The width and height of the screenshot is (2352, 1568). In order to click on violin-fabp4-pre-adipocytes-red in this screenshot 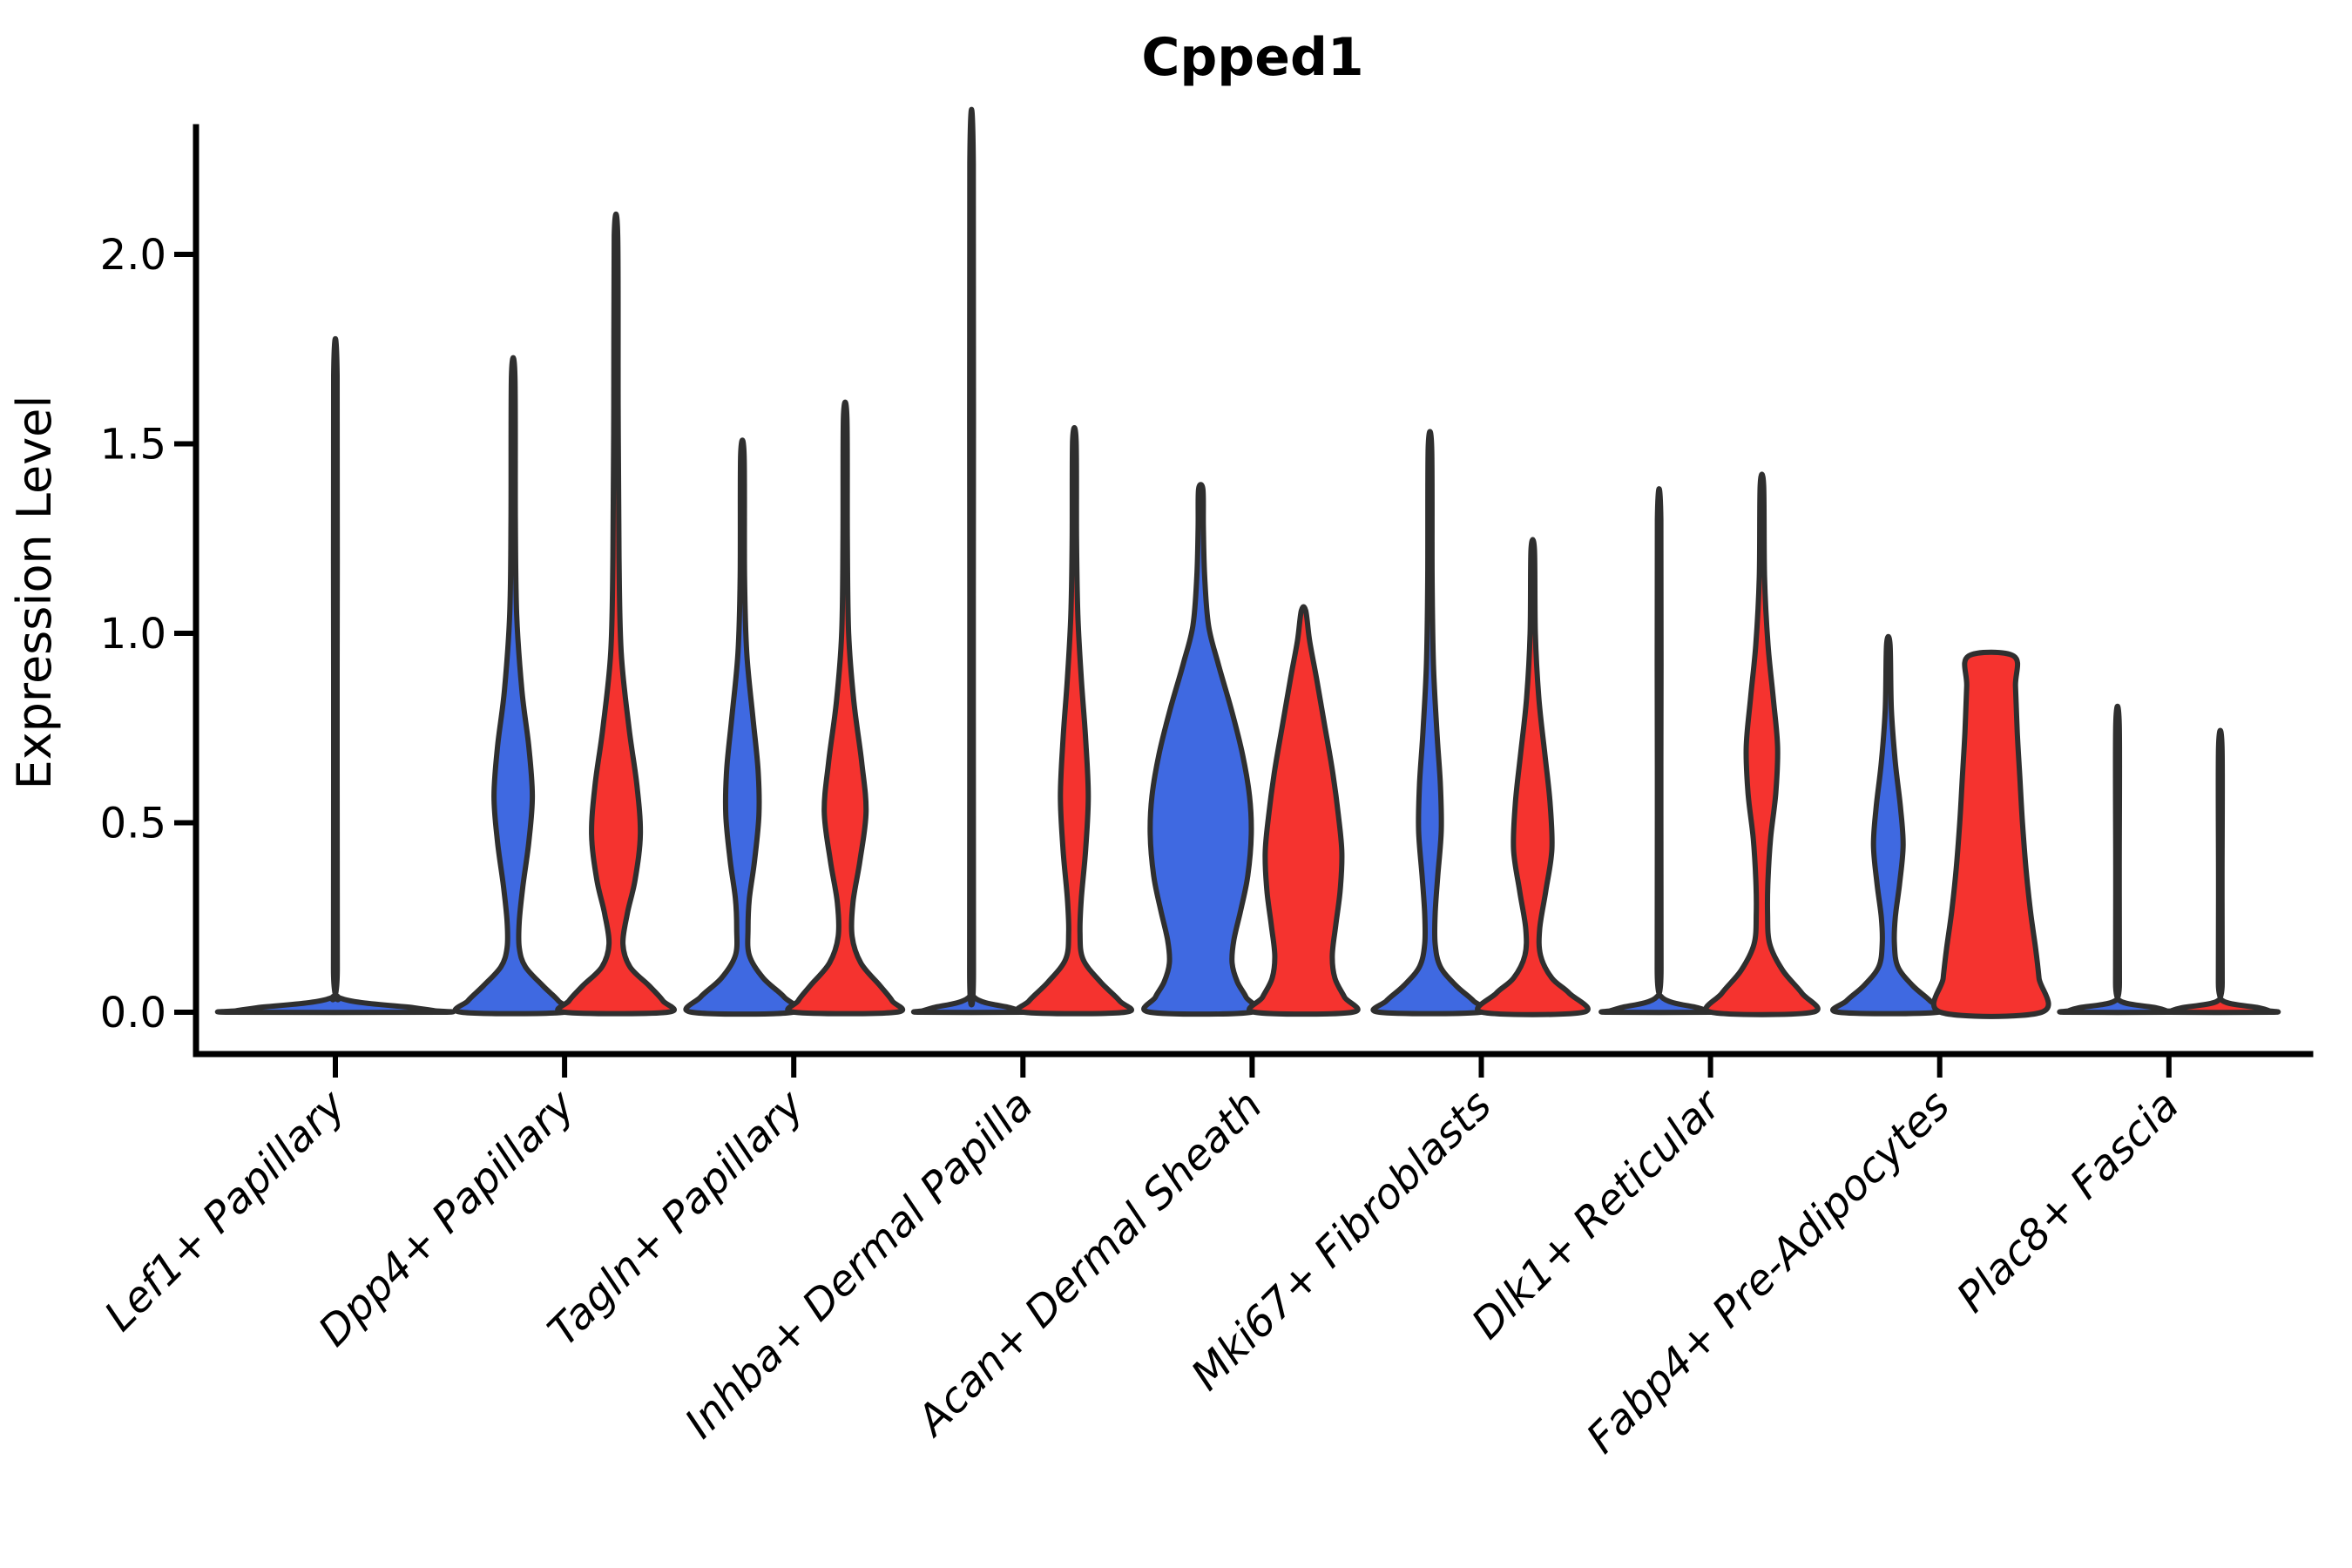, I will do `click(1991, 834)`.